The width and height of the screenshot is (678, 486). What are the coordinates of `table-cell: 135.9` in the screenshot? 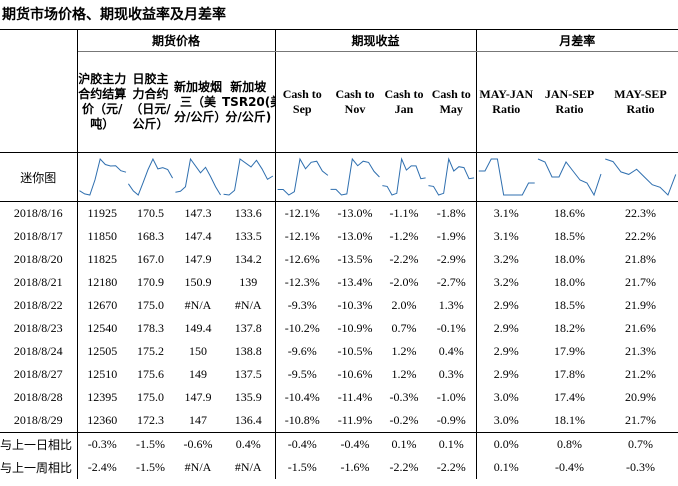 It's located at (249, 397).